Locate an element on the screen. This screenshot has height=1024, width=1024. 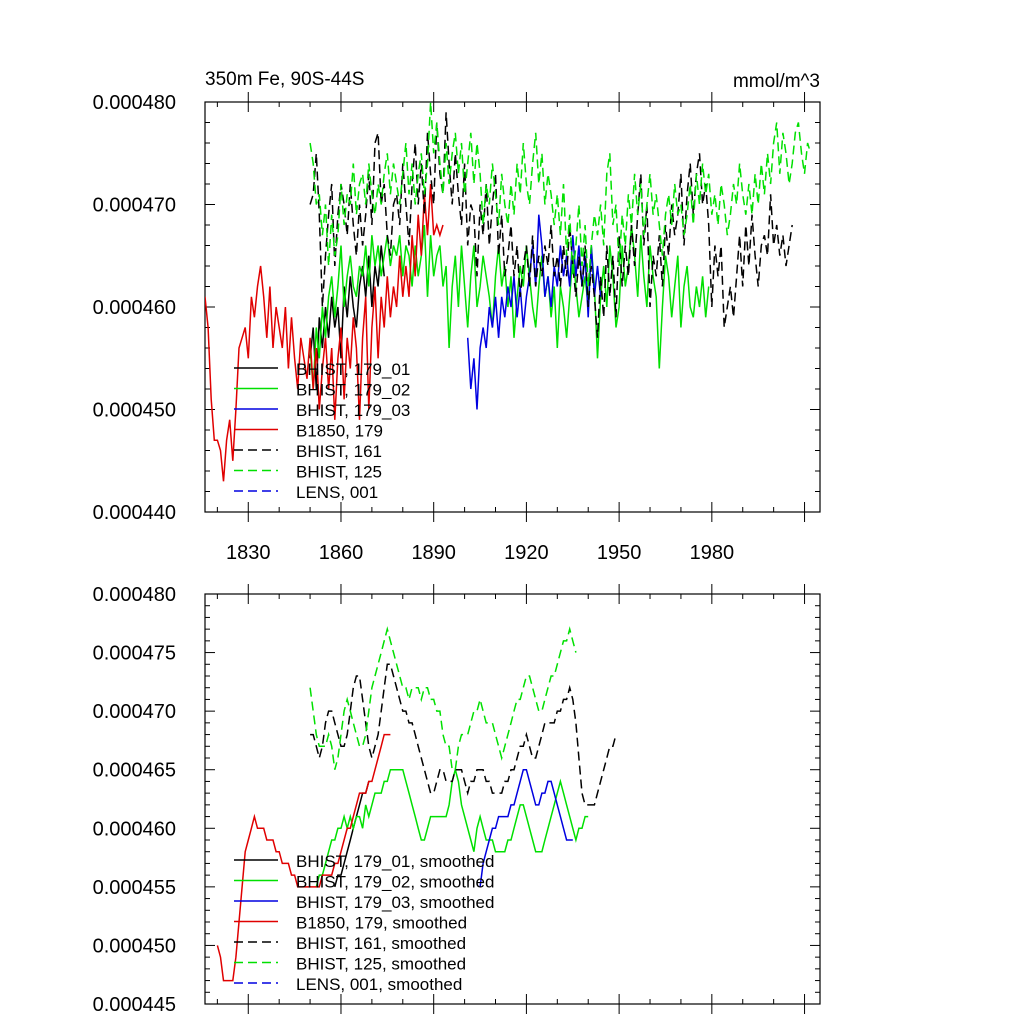
y-tick-label: 0.000465 is located at coordinates (134, 771).